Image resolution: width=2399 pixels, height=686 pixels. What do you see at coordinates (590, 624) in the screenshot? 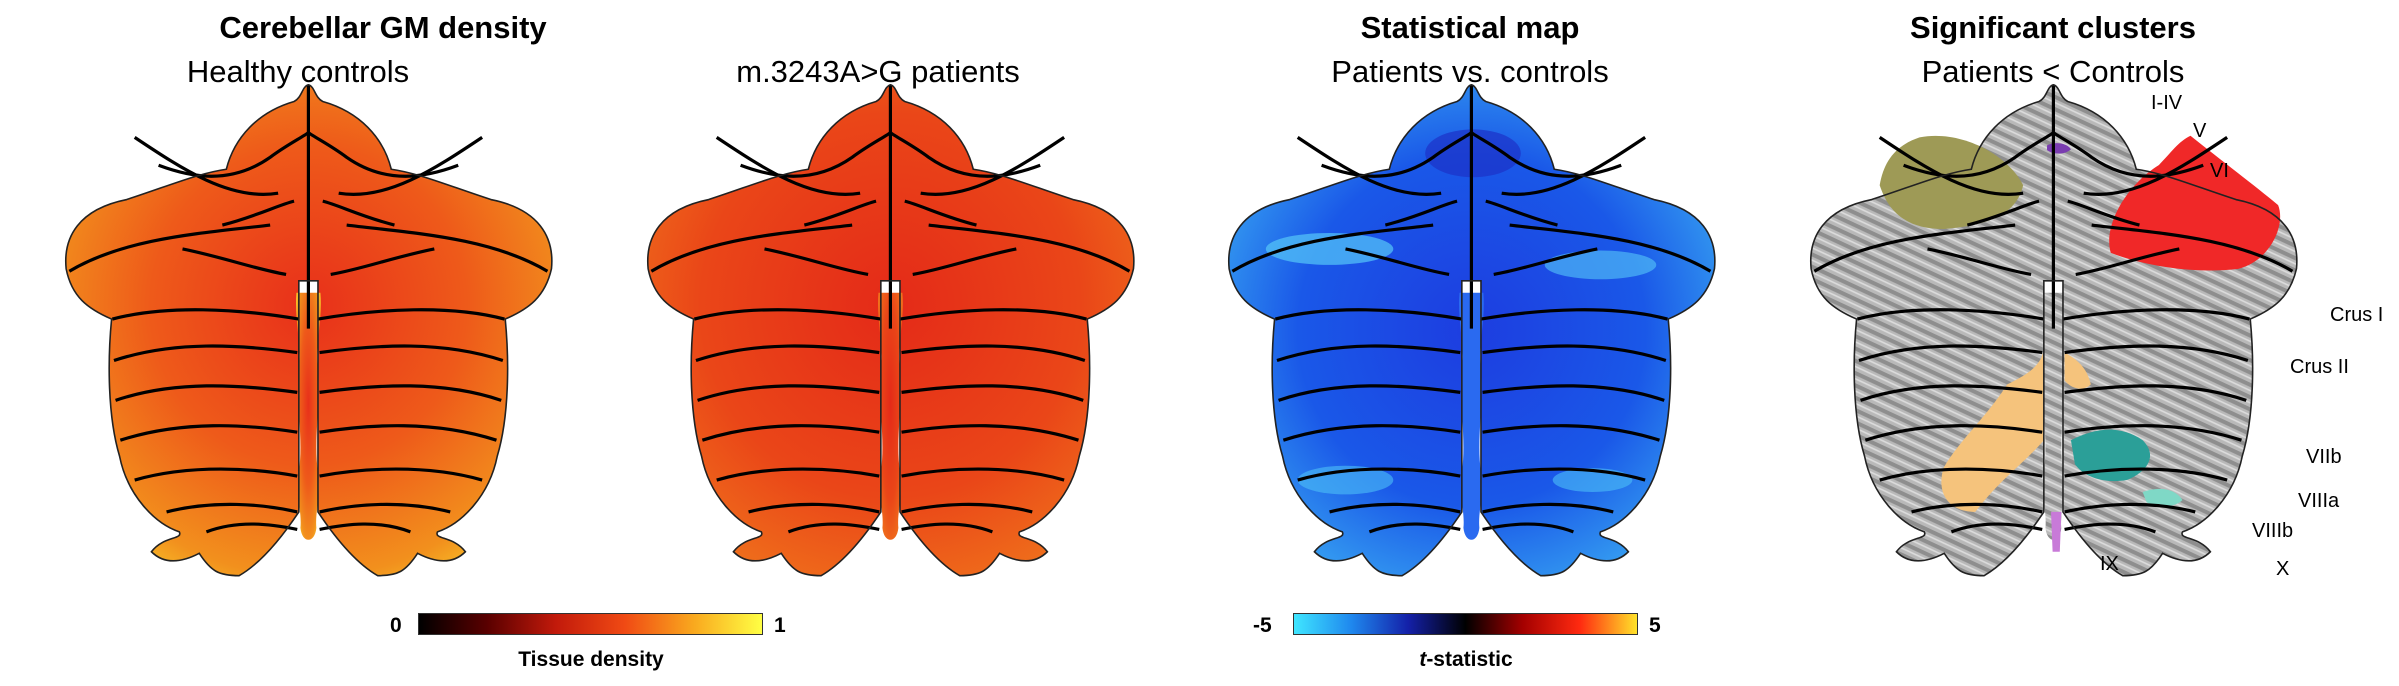
I see `density-colorbar` at bounding box center [590, 624].